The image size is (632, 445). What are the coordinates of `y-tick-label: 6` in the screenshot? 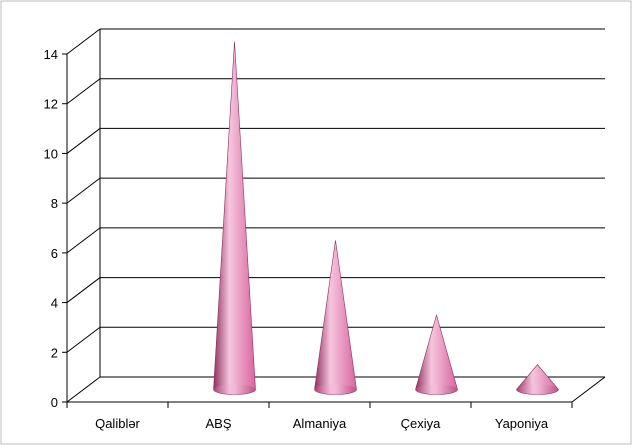 It's located at (54, 253).